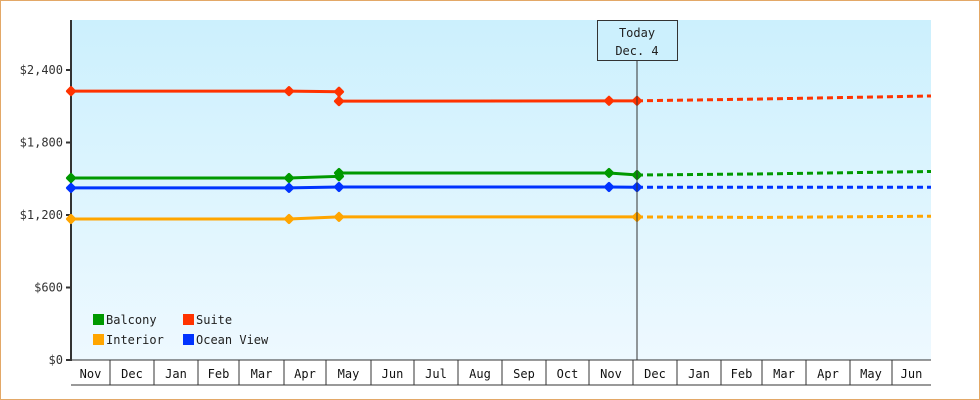 This screenshot has height=400, width=980. What do you see at coordinates (436, 374) in the screenshot?
I see `x-tick-label: Jul` at bounding box center [436, 374].